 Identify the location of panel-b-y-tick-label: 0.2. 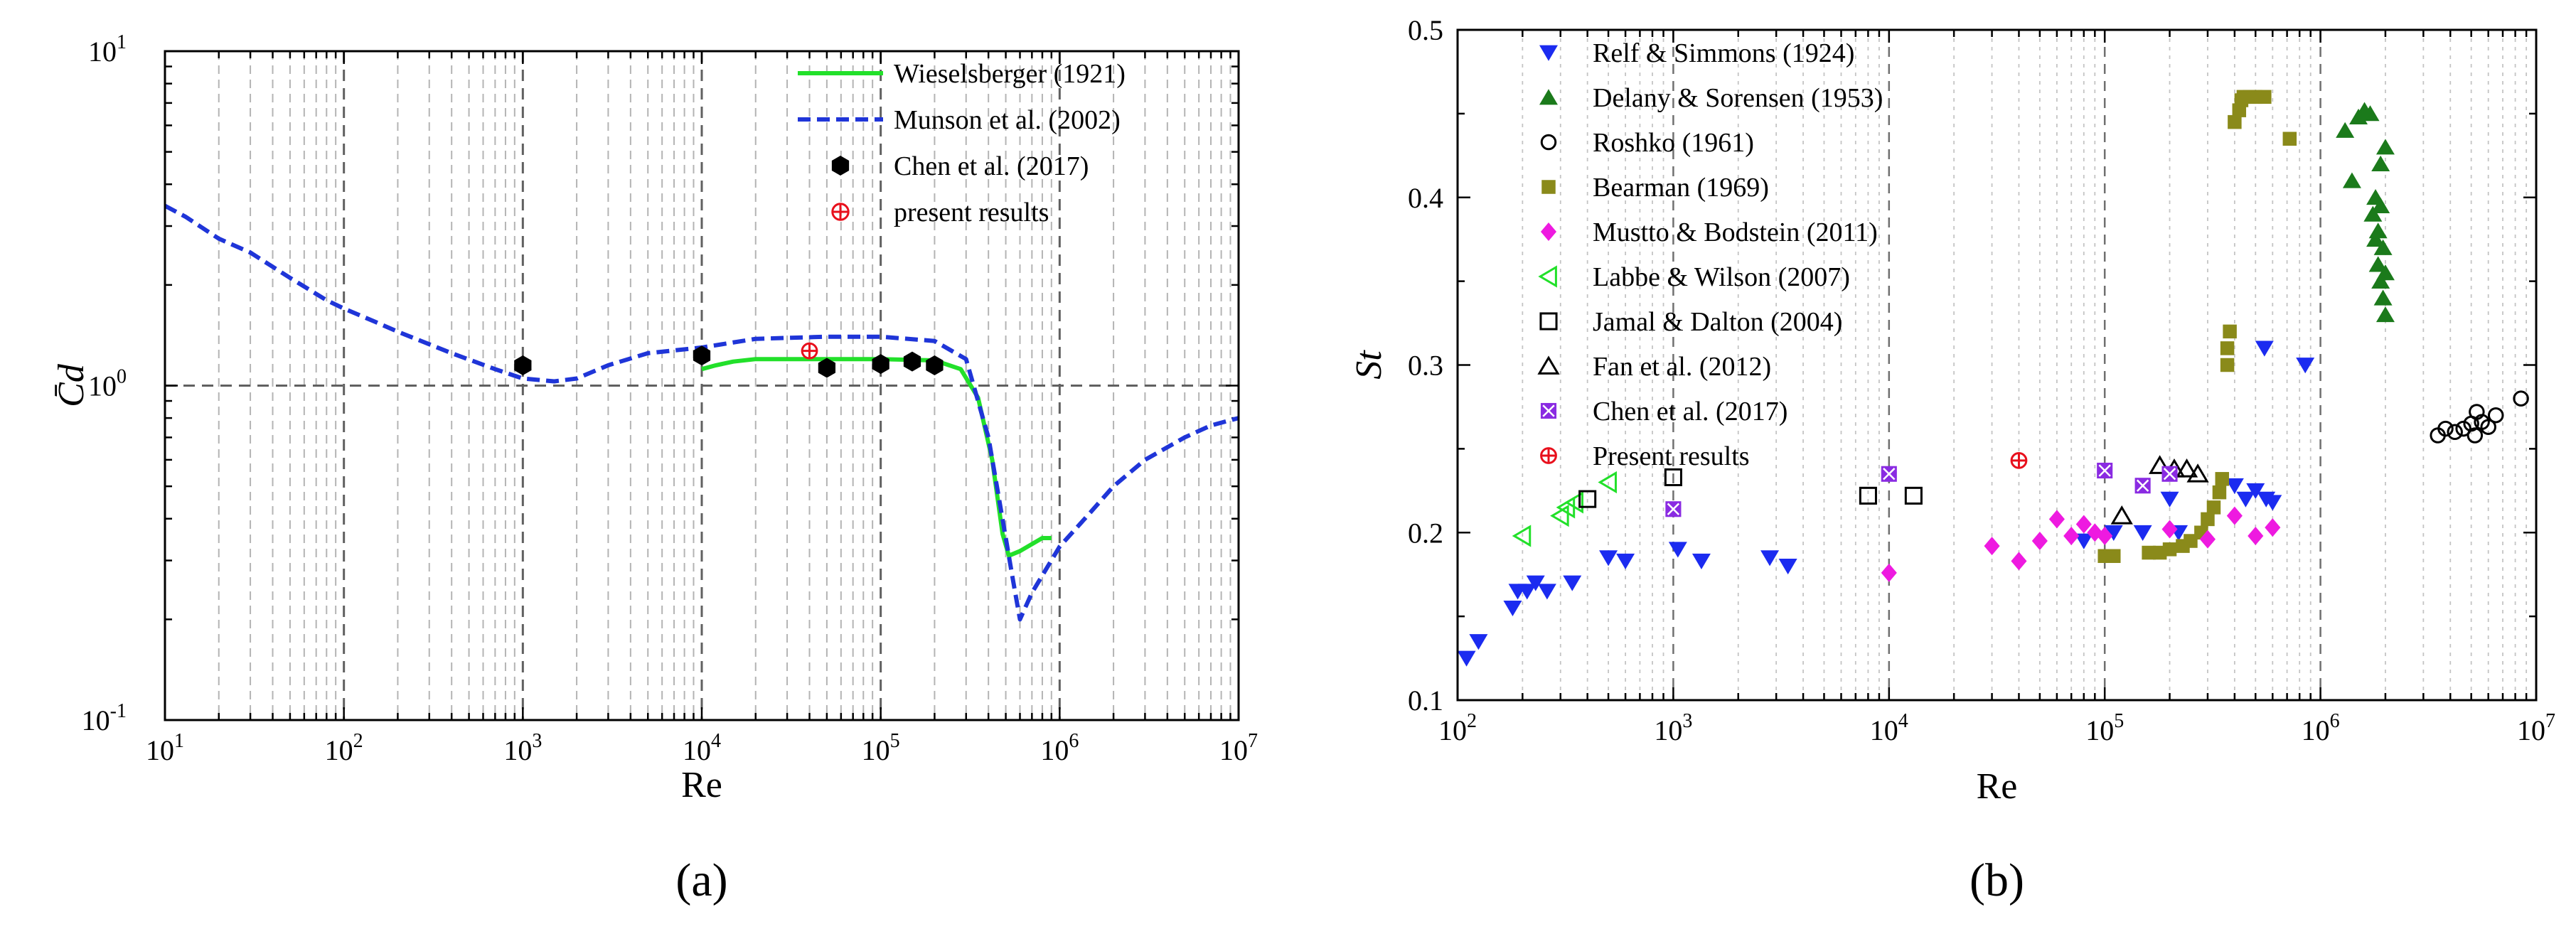
(1425, 533).